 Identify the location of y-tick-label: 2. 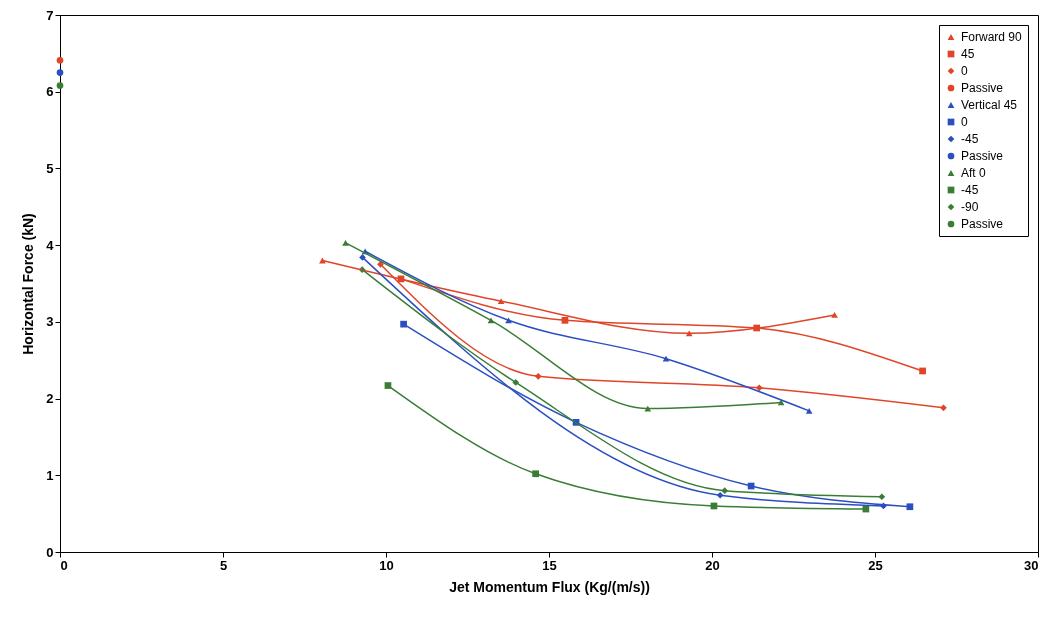
(50, 399).